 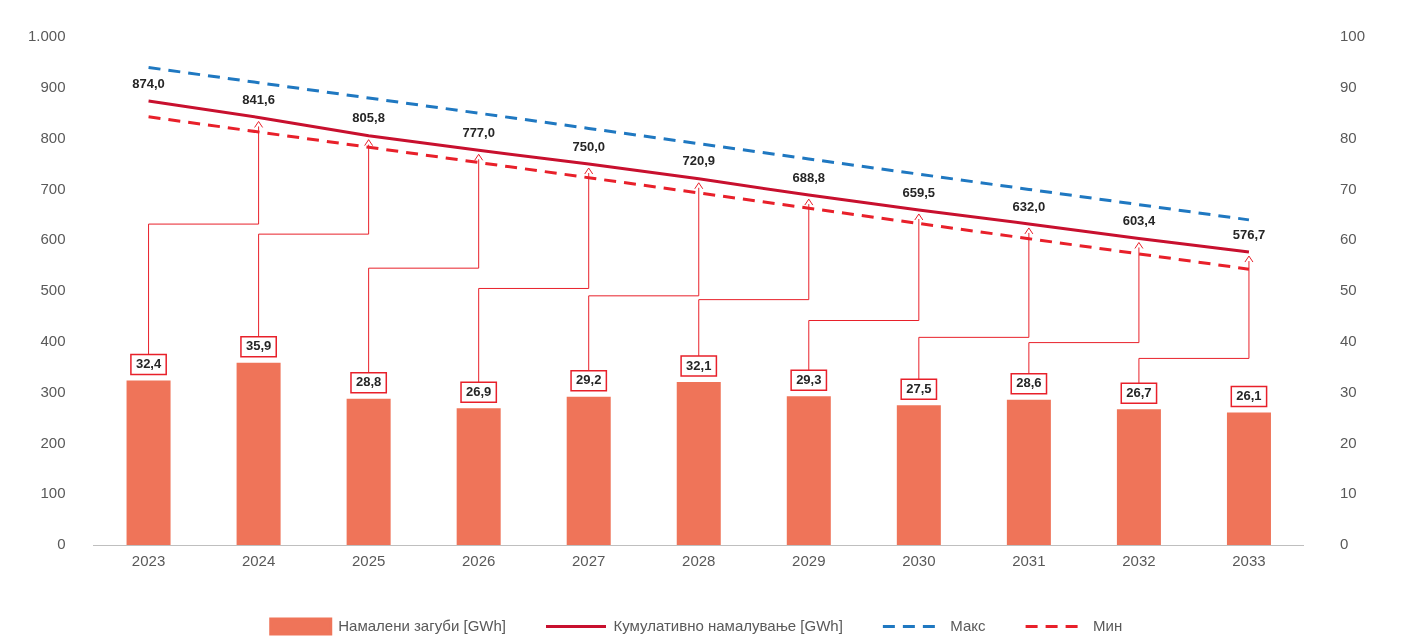 What do you see at coordinates (478, 132) in the screenshot?
I see `data-label: 777,0` at bounding box center [478, 132].